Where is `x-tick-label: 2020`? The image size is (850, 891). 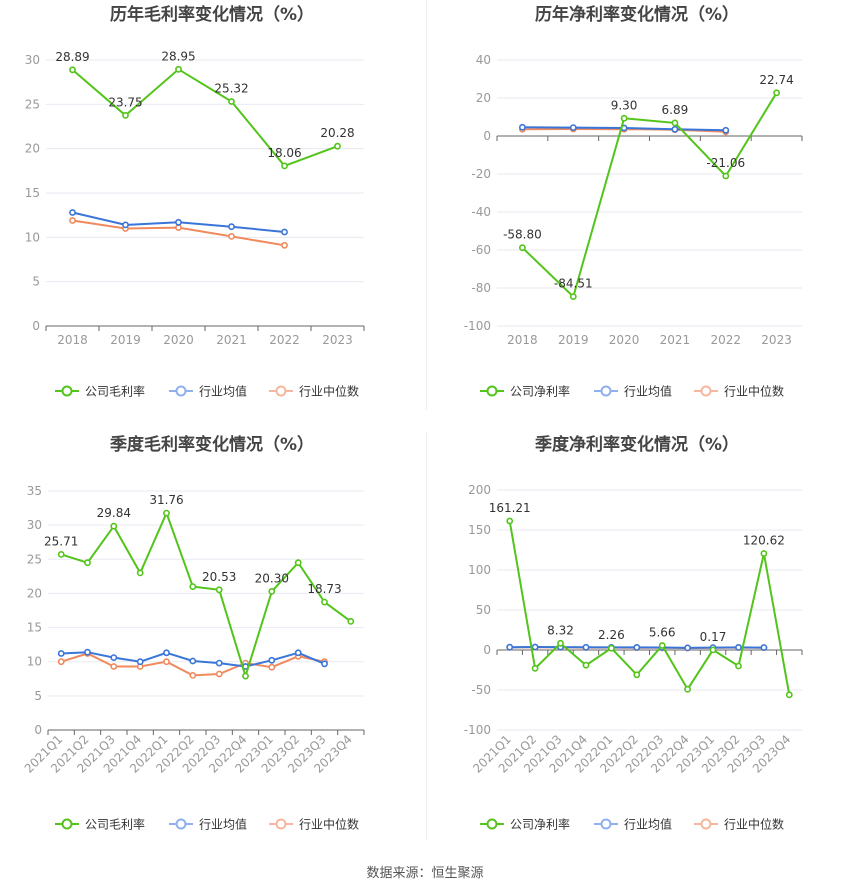
x-tick-label: 2020 is located at coordinates (178, 340).